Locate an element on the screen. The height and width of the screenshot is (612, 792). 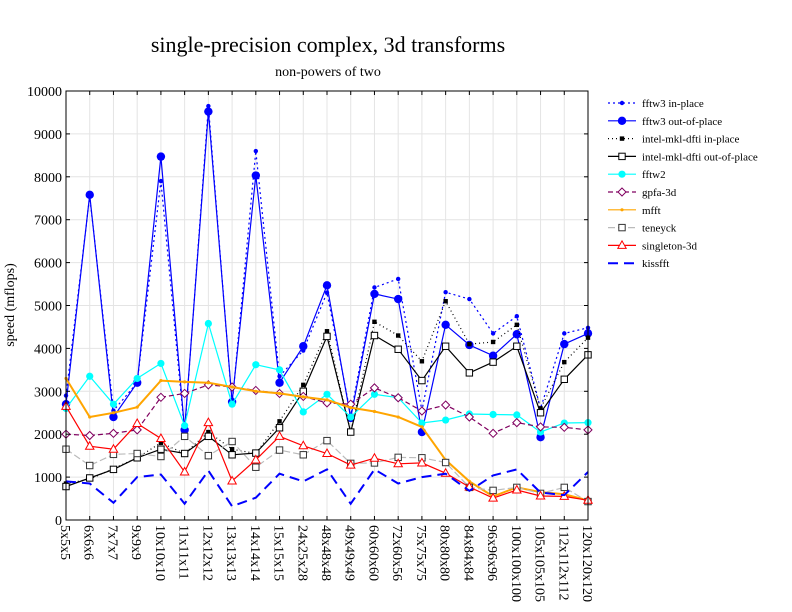
chart-subtitle: non-powers of two is located at coordinates (328, 72).